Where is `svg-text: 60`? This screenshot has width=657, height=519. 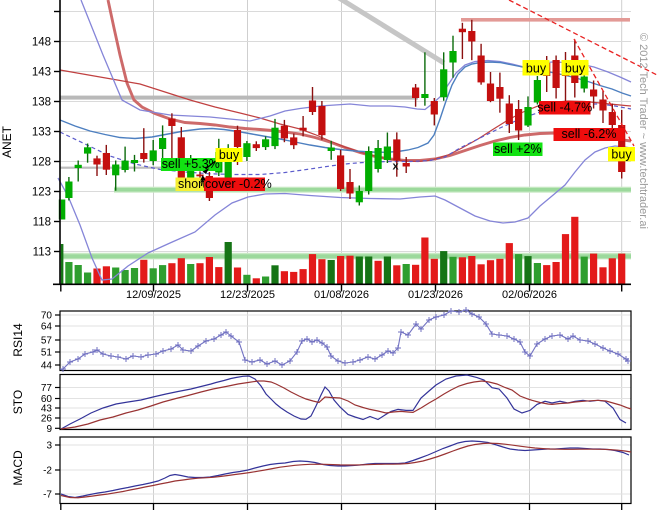 svg-text: 60 is located at coordinates (47, 399).